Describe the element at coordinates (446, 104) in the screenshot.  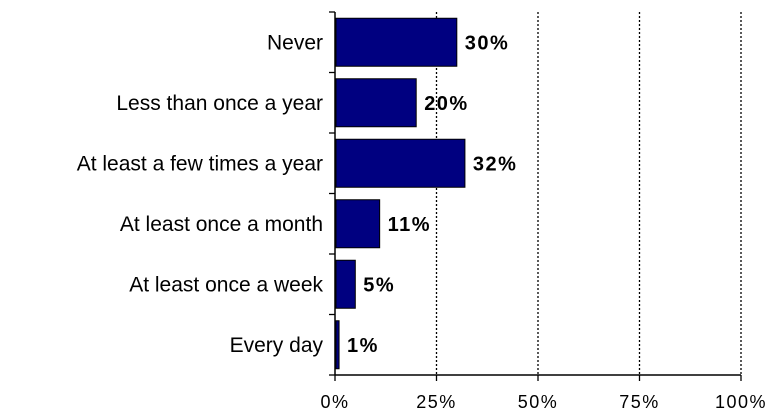
I see `data-label: 20%` at that location.